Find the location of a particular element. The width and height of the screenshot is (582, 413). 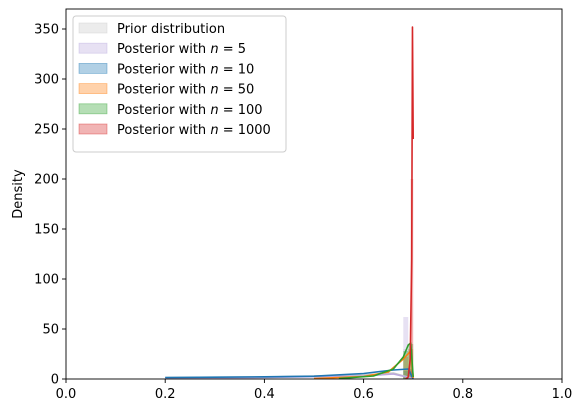

y-tick-label: 250 is located at coordinates (46, 130).